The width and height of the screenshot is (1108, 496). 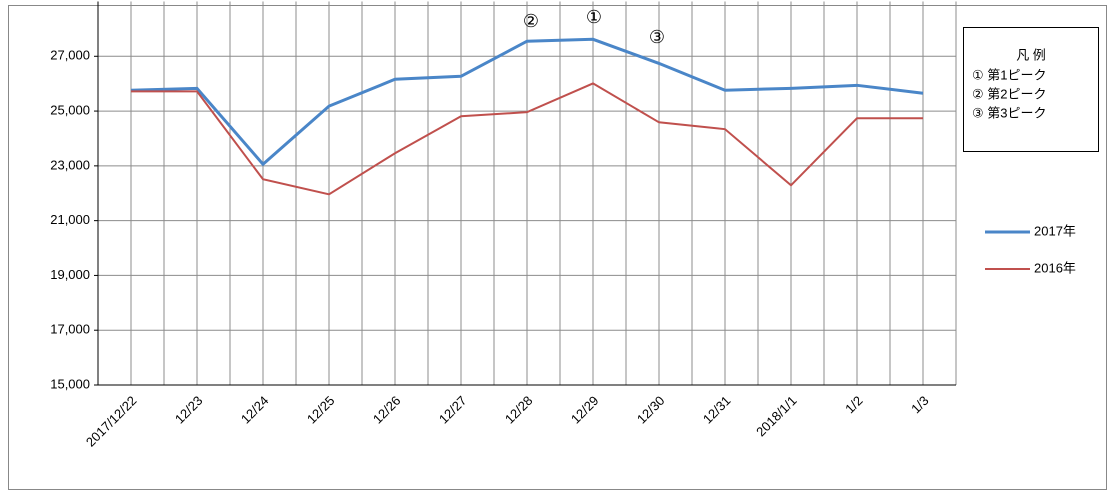 I want to click on peak-legend-item: ③ 第3ピーク, so click(x=1009, y=112).